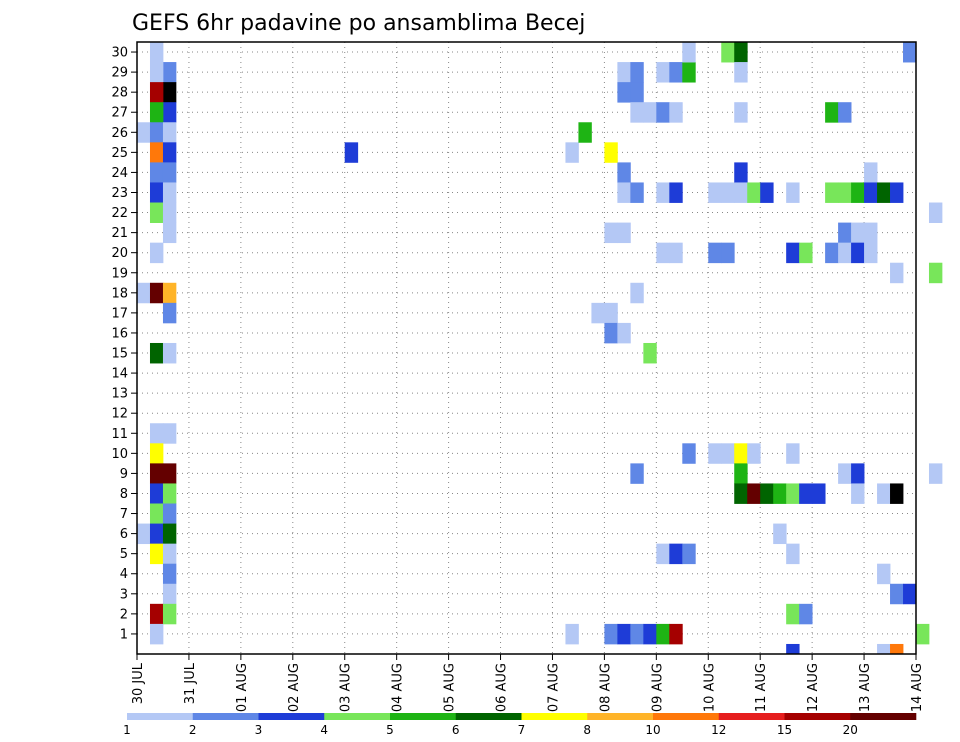 The height and width of the screenshot is (742, 960). What do you see at coordinates (119, 113) in the screenshot?
I see `y-tick-label: 27` at bounding box center [119, 113].